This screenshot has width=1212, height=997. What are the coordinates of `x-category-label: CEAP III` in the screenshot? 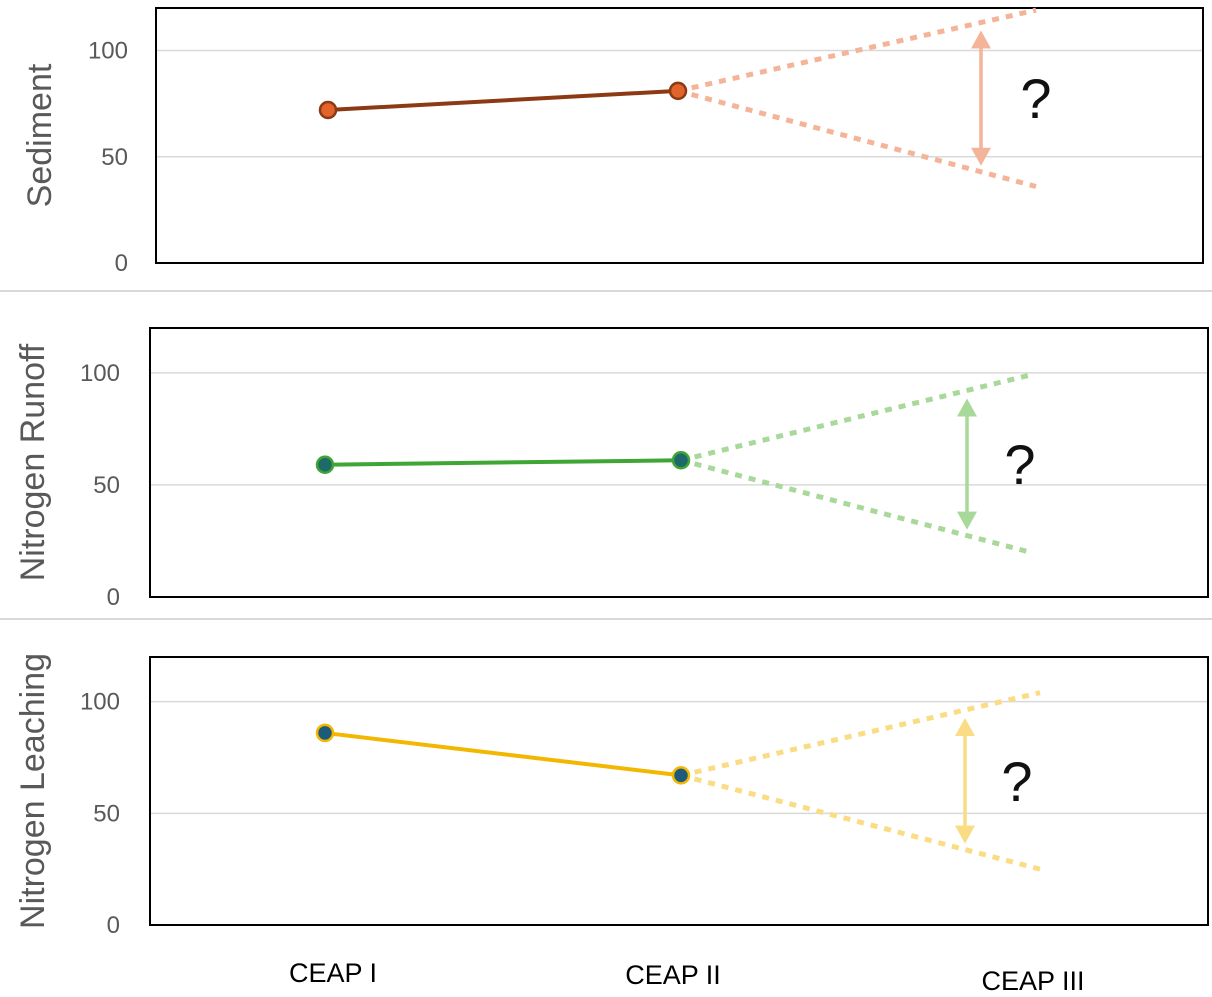 It's located at (1032, 981).